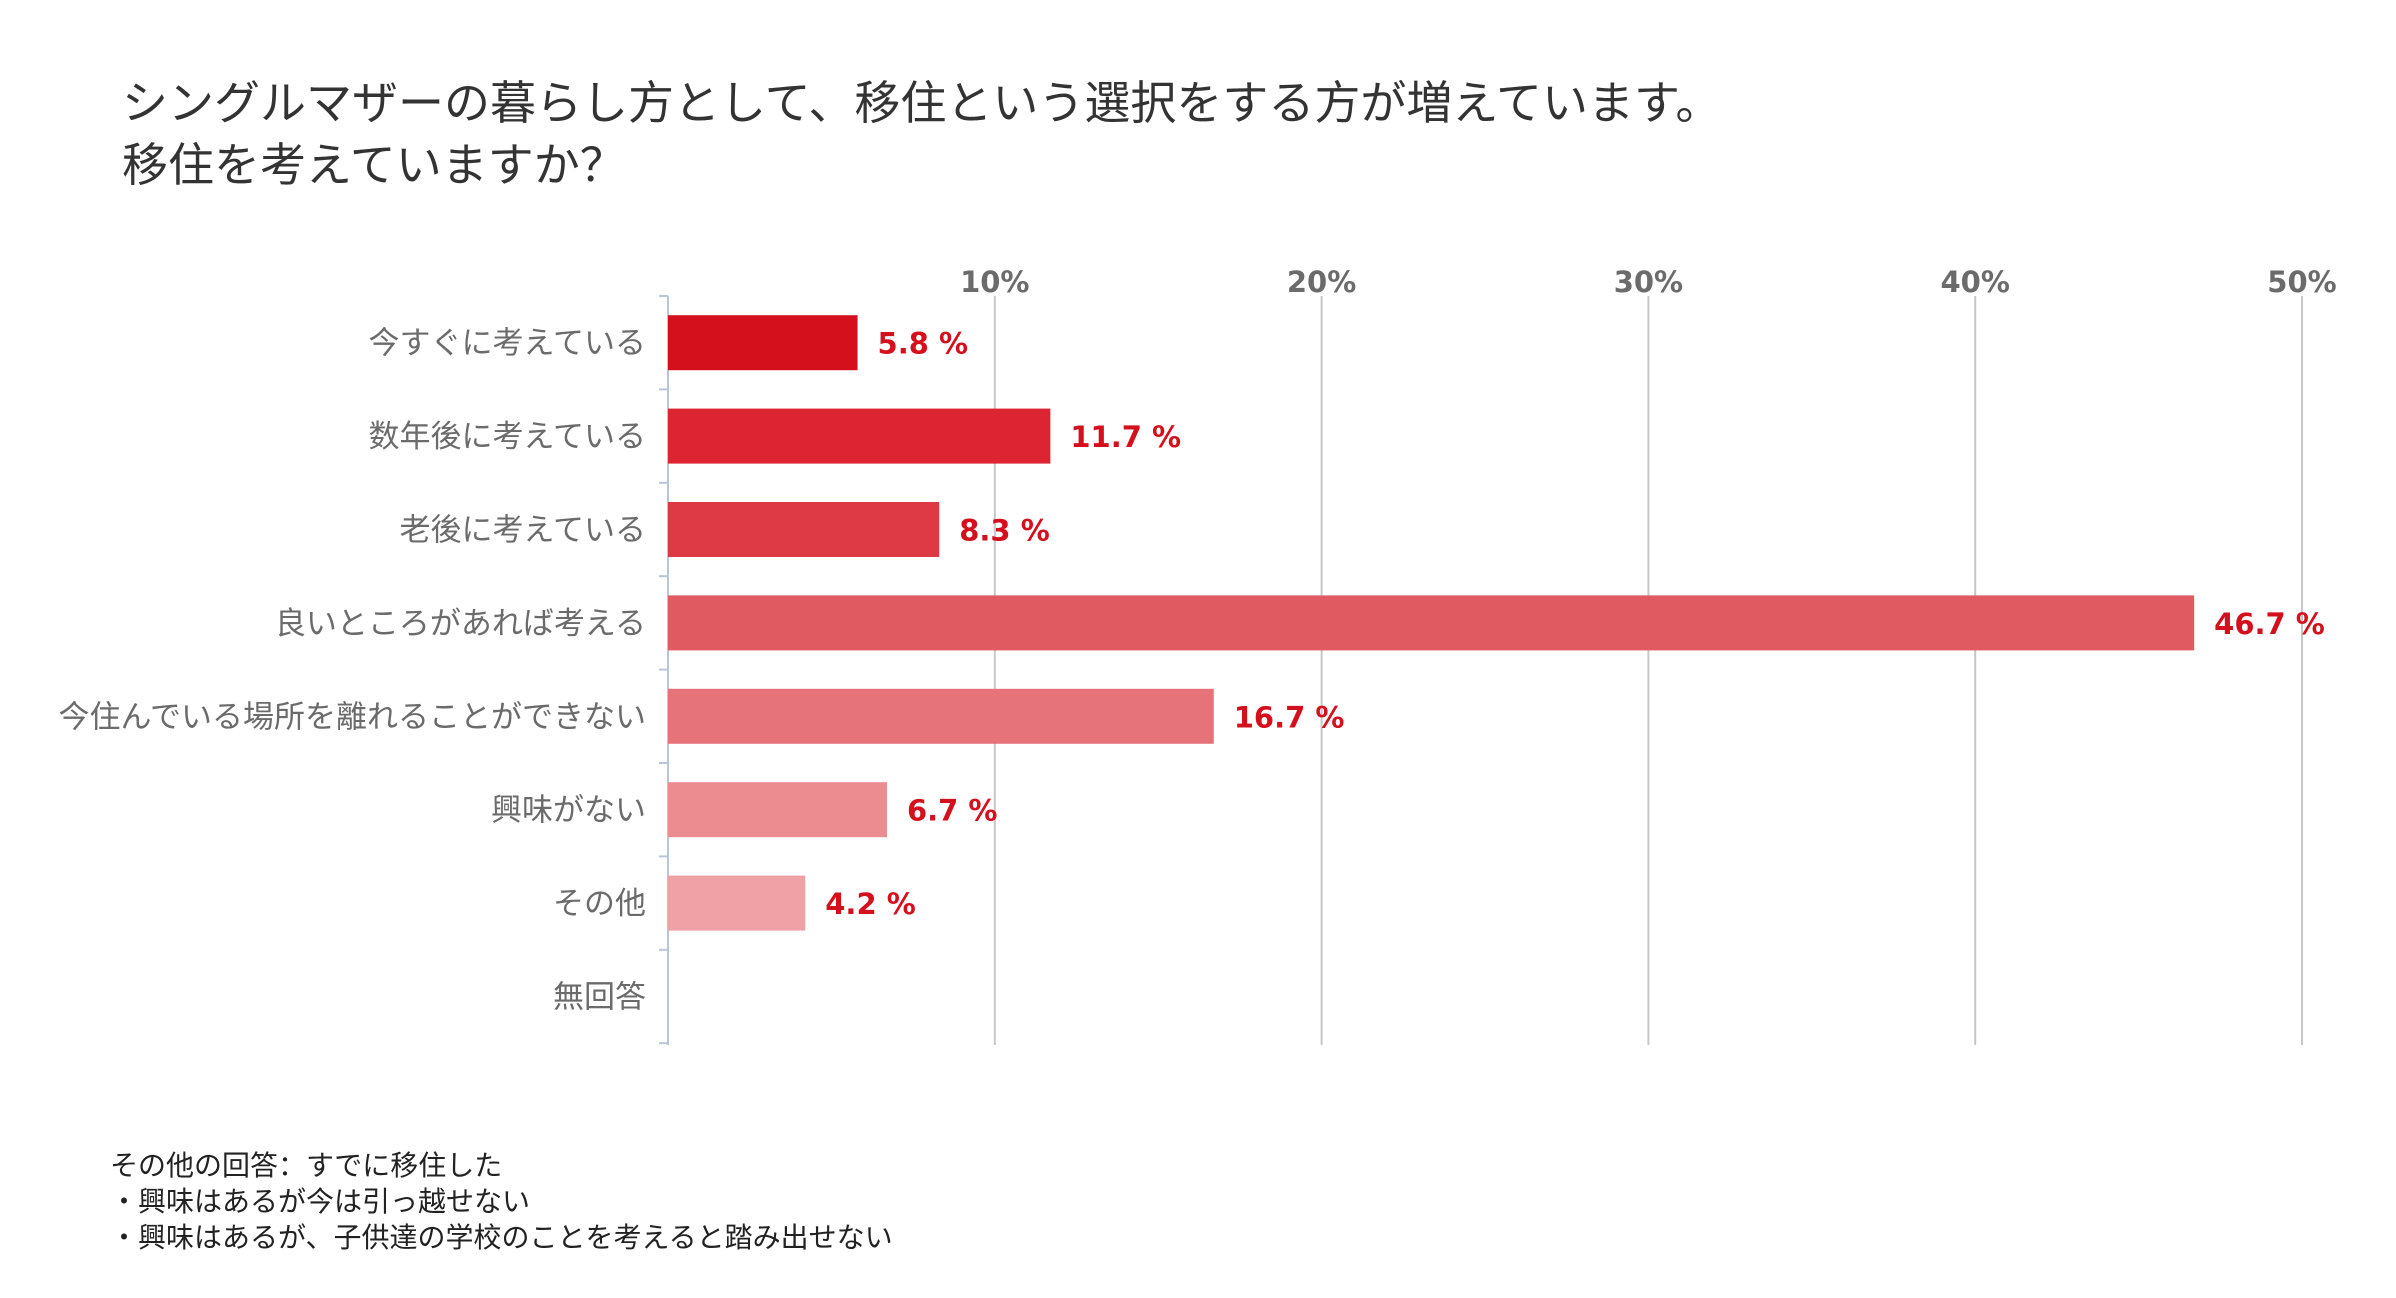 Image resolution: width=2396 pixels, height=1298 pixels. What do you see at coordinates (1004, 531) in the screenshot?
I see `data-label: 8.3 %` at bounding box center [1004, 531].